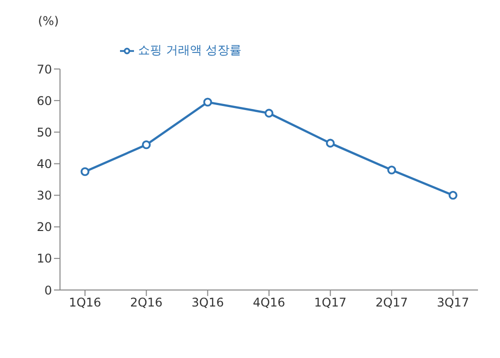  What do you see at coordinates (44, 101) in the screenshot?
I see `y-tick-label: 60` at bounding box center [44, 101].